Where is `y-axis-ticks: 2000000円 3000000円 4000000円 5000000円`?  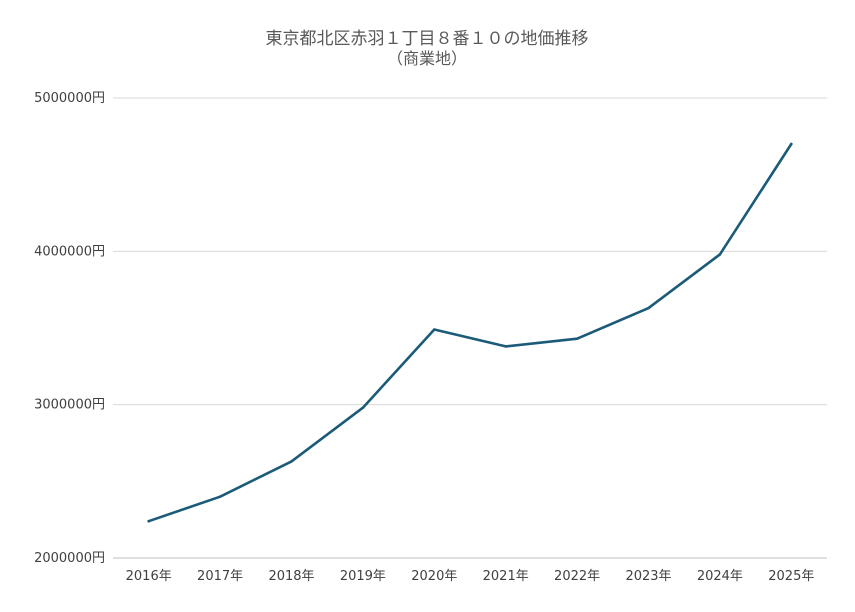
y-axis-ticks: 2000000円 3000000円 4000000円 5000000円 is located at coordinates (69, 328).